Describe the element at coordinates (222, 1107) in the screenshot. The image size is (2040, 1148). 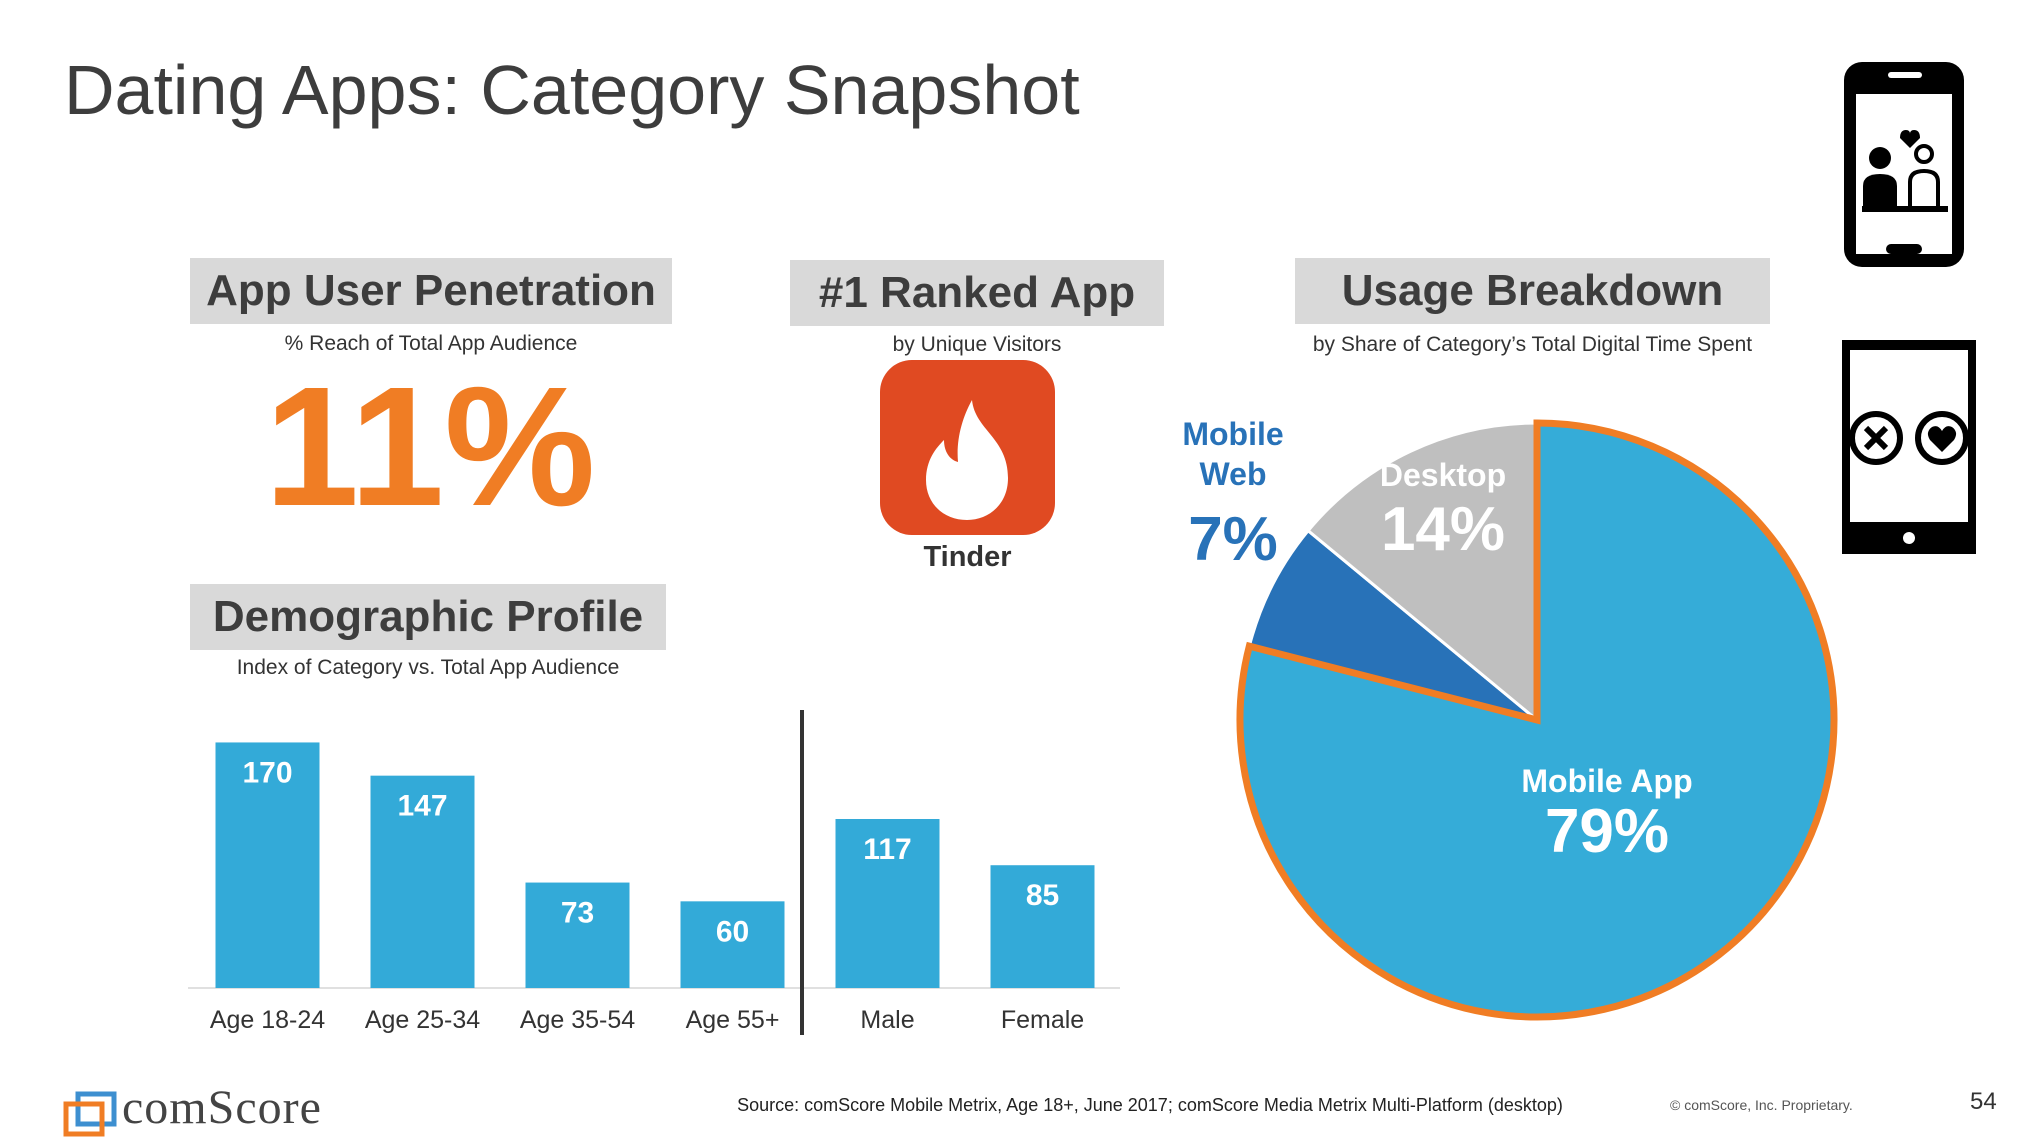
I see `comscore-logo-text: comScore` at that location.